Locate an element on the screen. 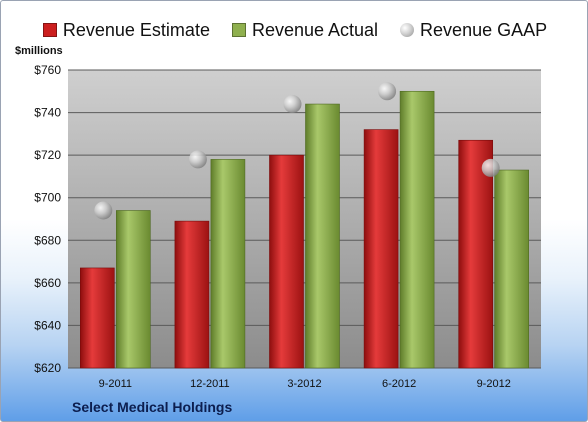  legend-item-gaap: Revenue GAAP is located at coordinates (473, 30).